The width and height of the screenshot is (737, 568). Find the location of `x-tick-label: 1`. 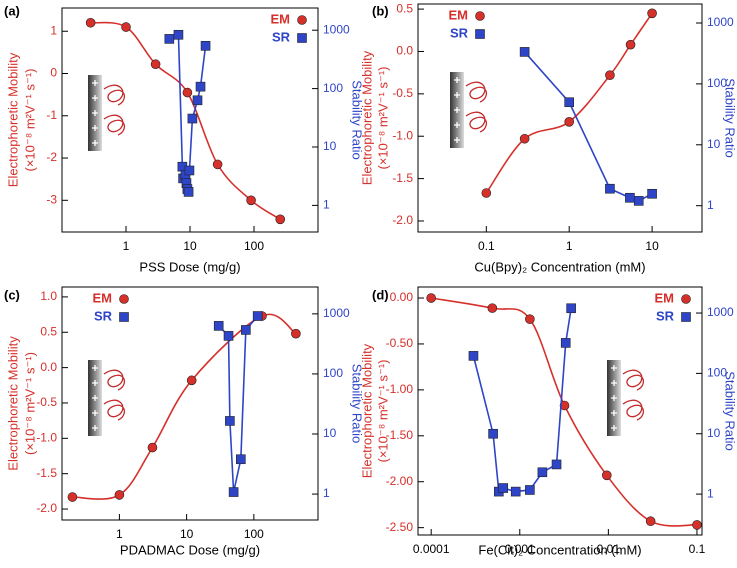

x-tick-label: 1 is located at coordinates (126, 246).